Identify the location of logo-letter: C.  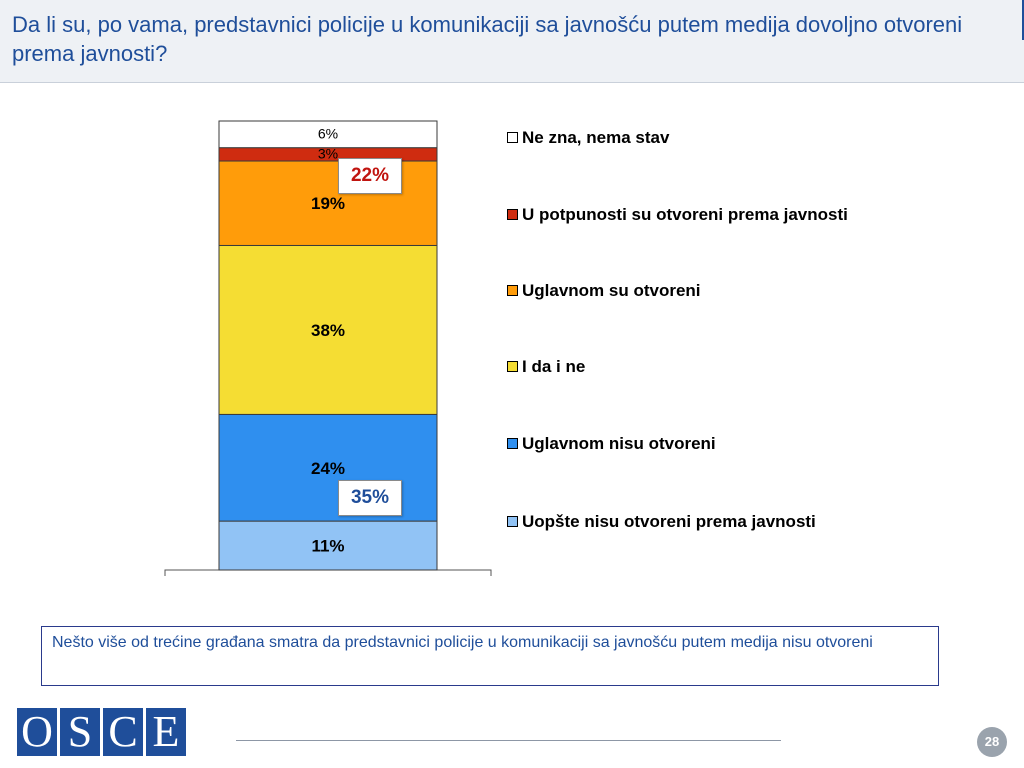
(123, 732).